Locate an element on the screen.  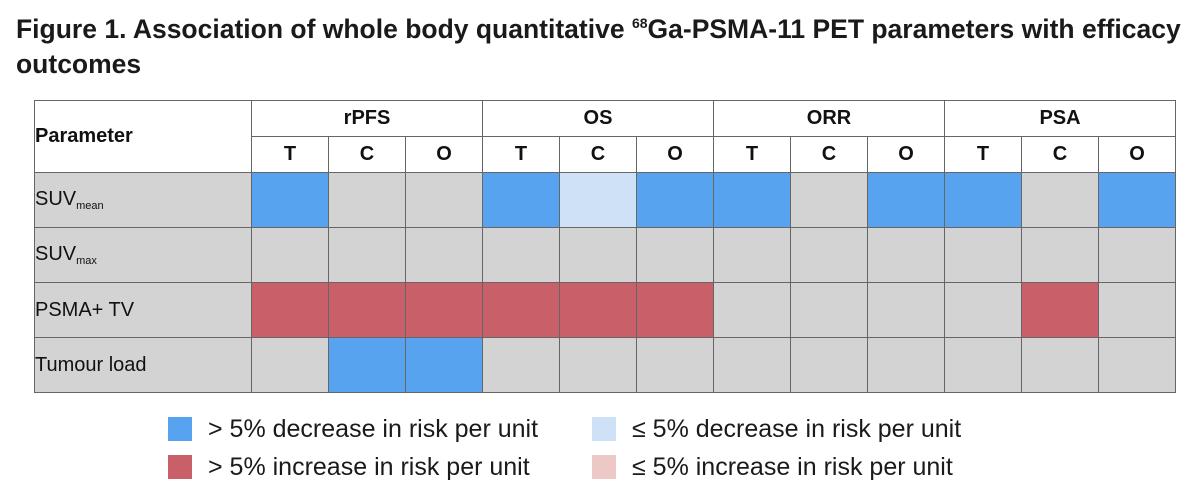
subcolumn-header-rpfs-o: O is located at coordinates (444, 154).